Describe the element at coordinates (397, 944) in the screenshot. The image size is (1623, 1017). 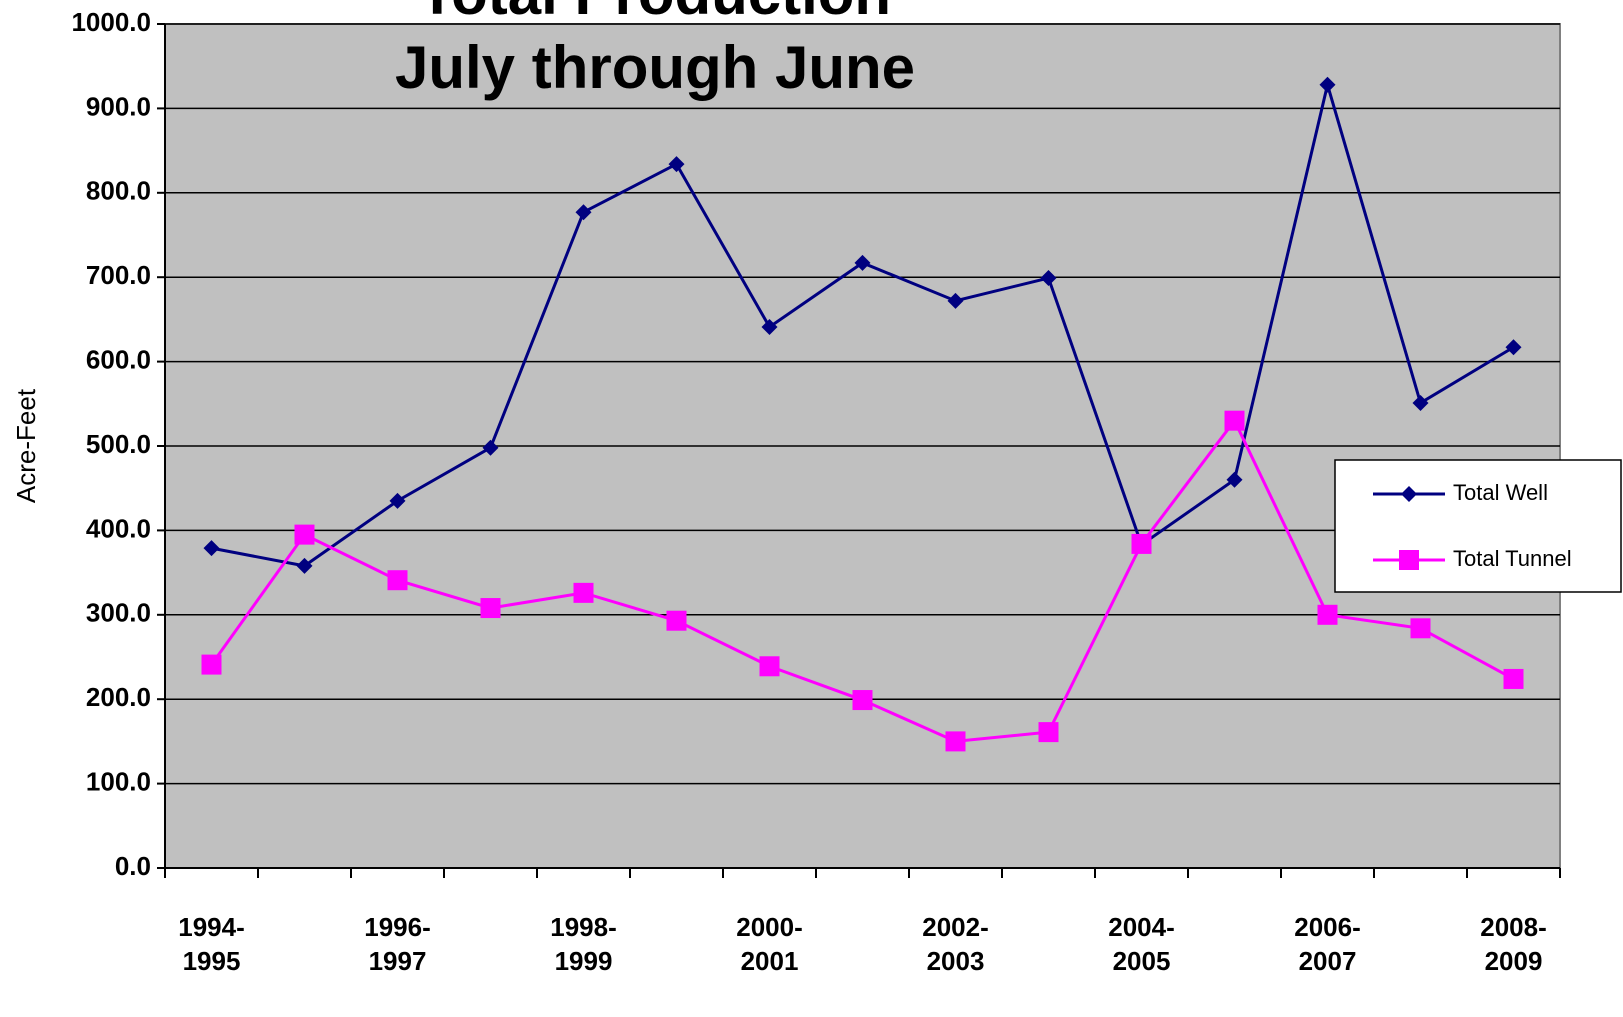
I see `x-tick-label: 1996- 1997` at that location.